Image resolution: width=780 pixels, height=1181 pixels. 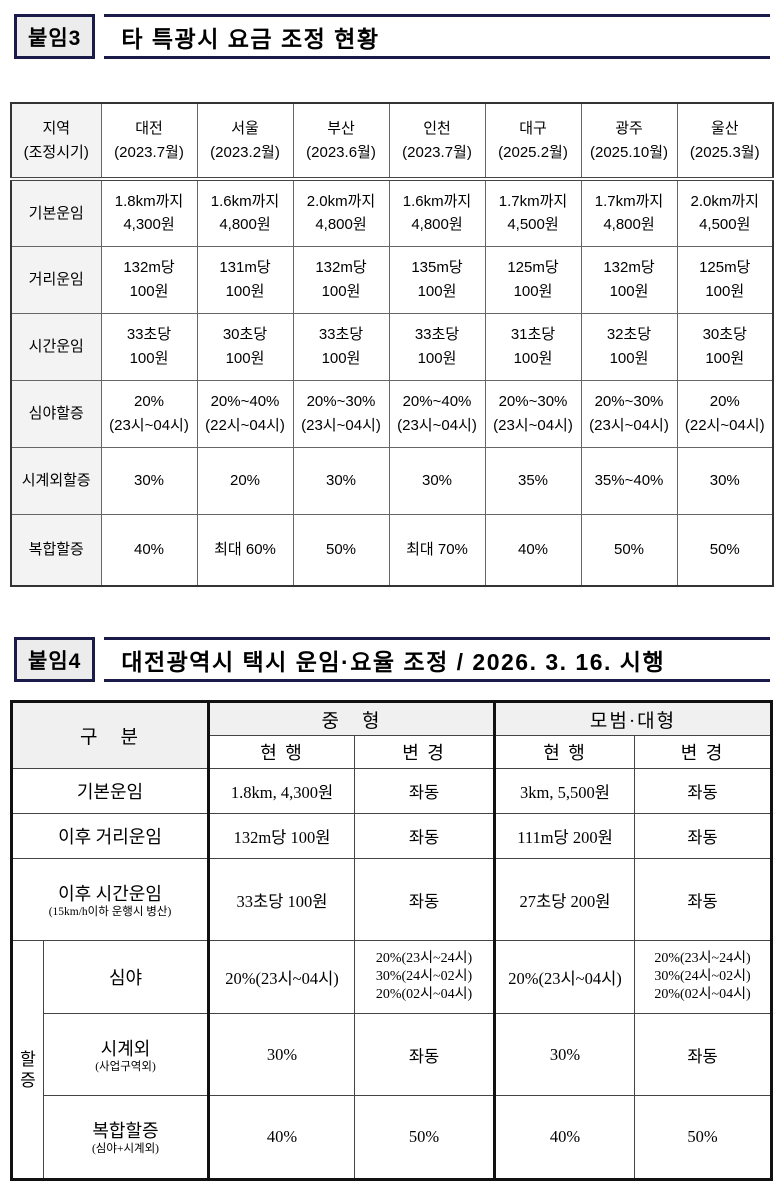 I want to click on category-header: 구 분, so click(x=110, y=735).